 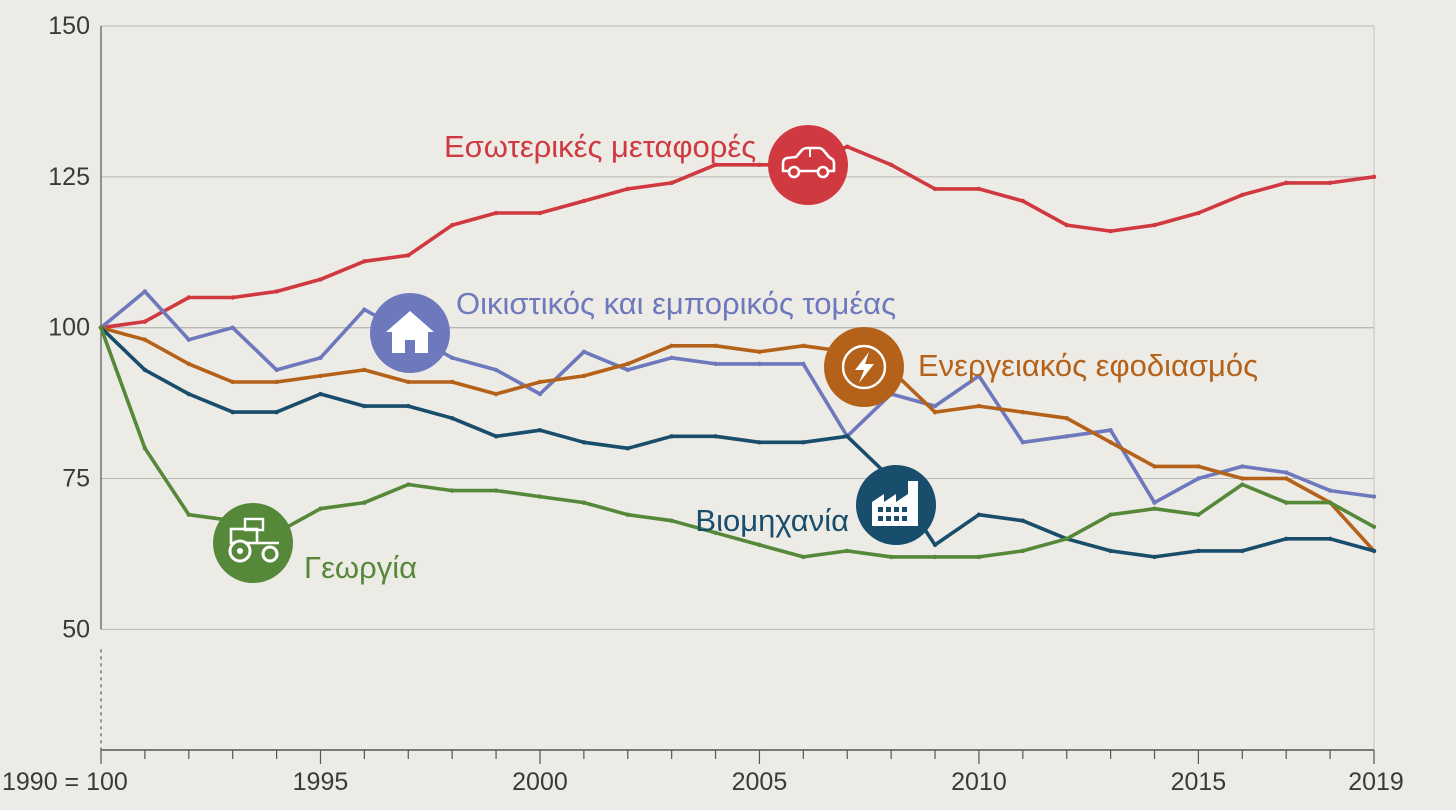 I want to click on y-tick-label: 50, so click(x=76, y=629).